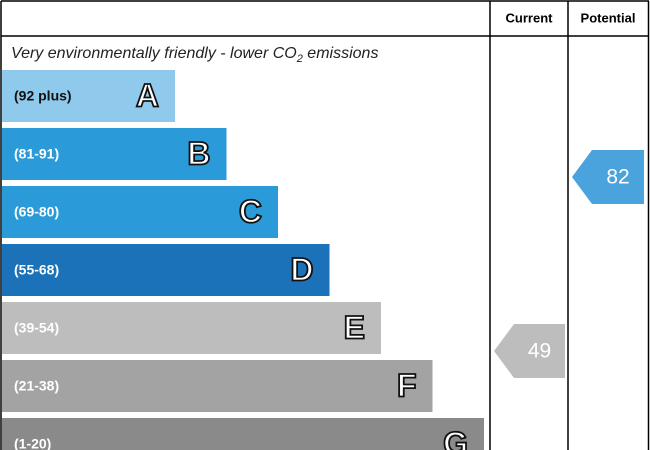  I want to click on band-range: (55-68), so click(36, 270).